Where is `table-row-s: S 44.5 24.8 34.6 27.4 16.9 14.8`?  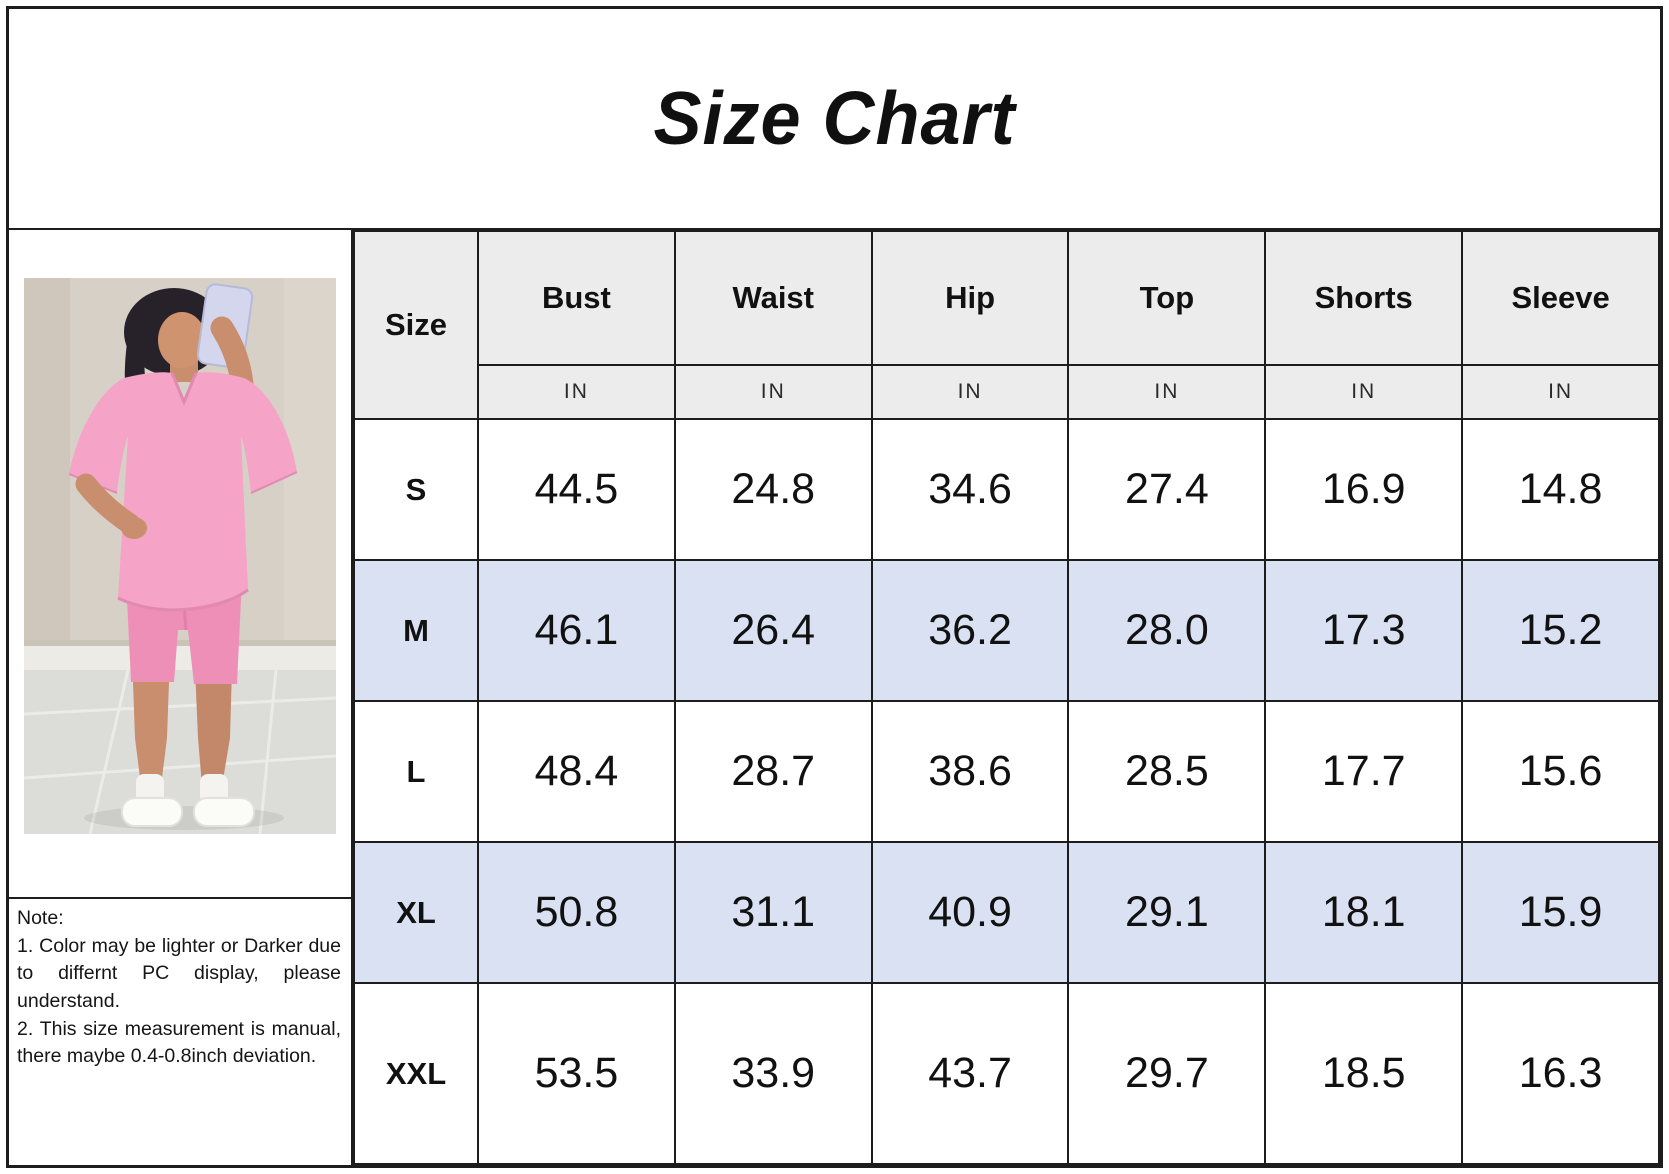 table-row-s: S 44.5 24.8 34.6 27.4 16.9 14.8 is located at coordinates (1006, 489).